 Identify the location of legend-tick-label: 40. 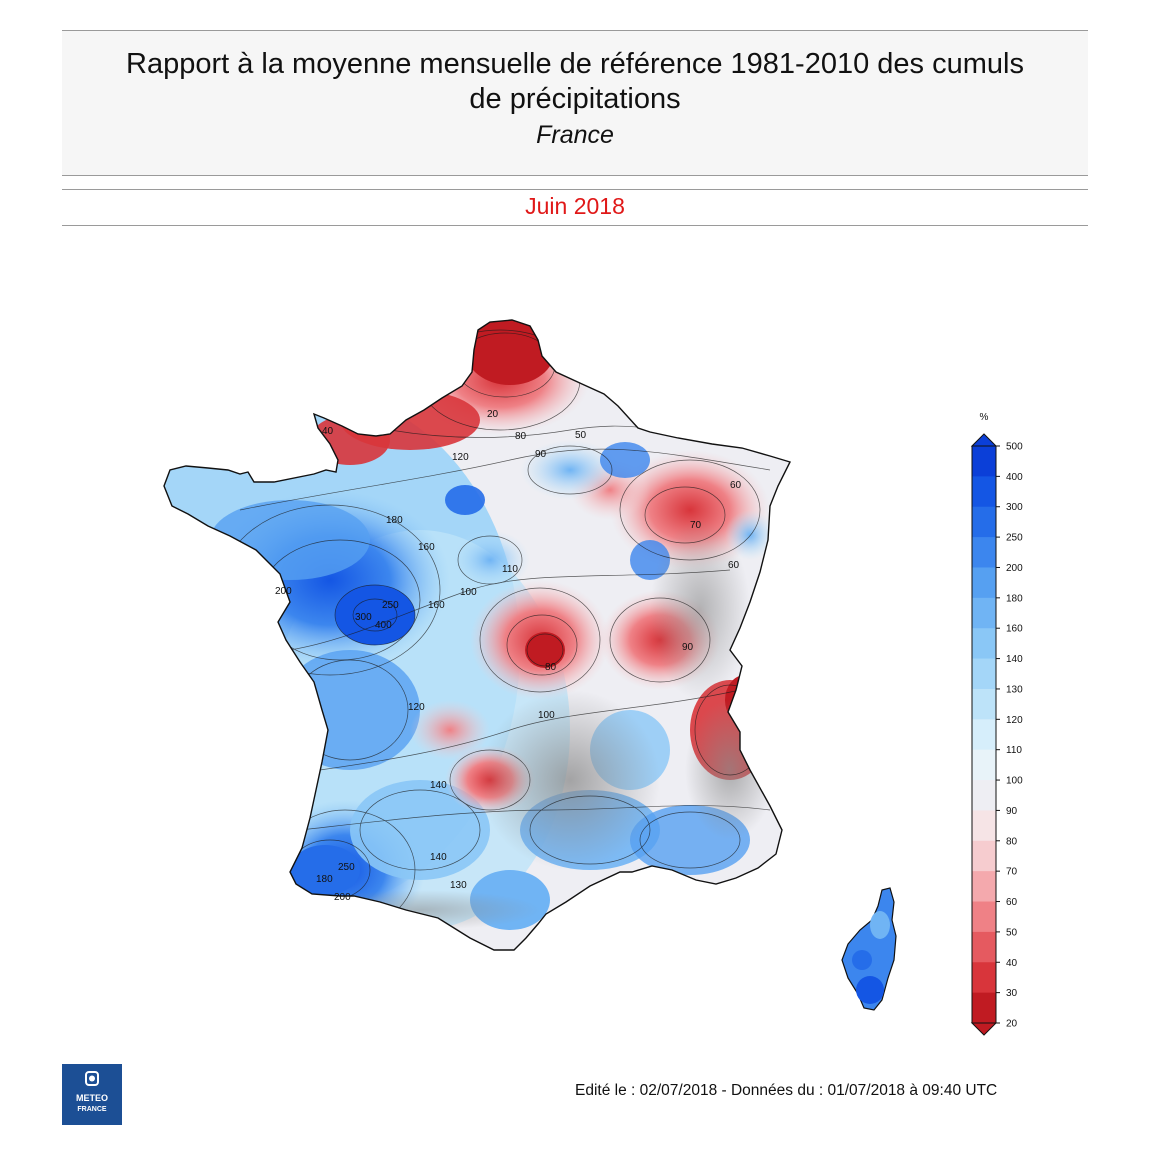
(1012, 963).